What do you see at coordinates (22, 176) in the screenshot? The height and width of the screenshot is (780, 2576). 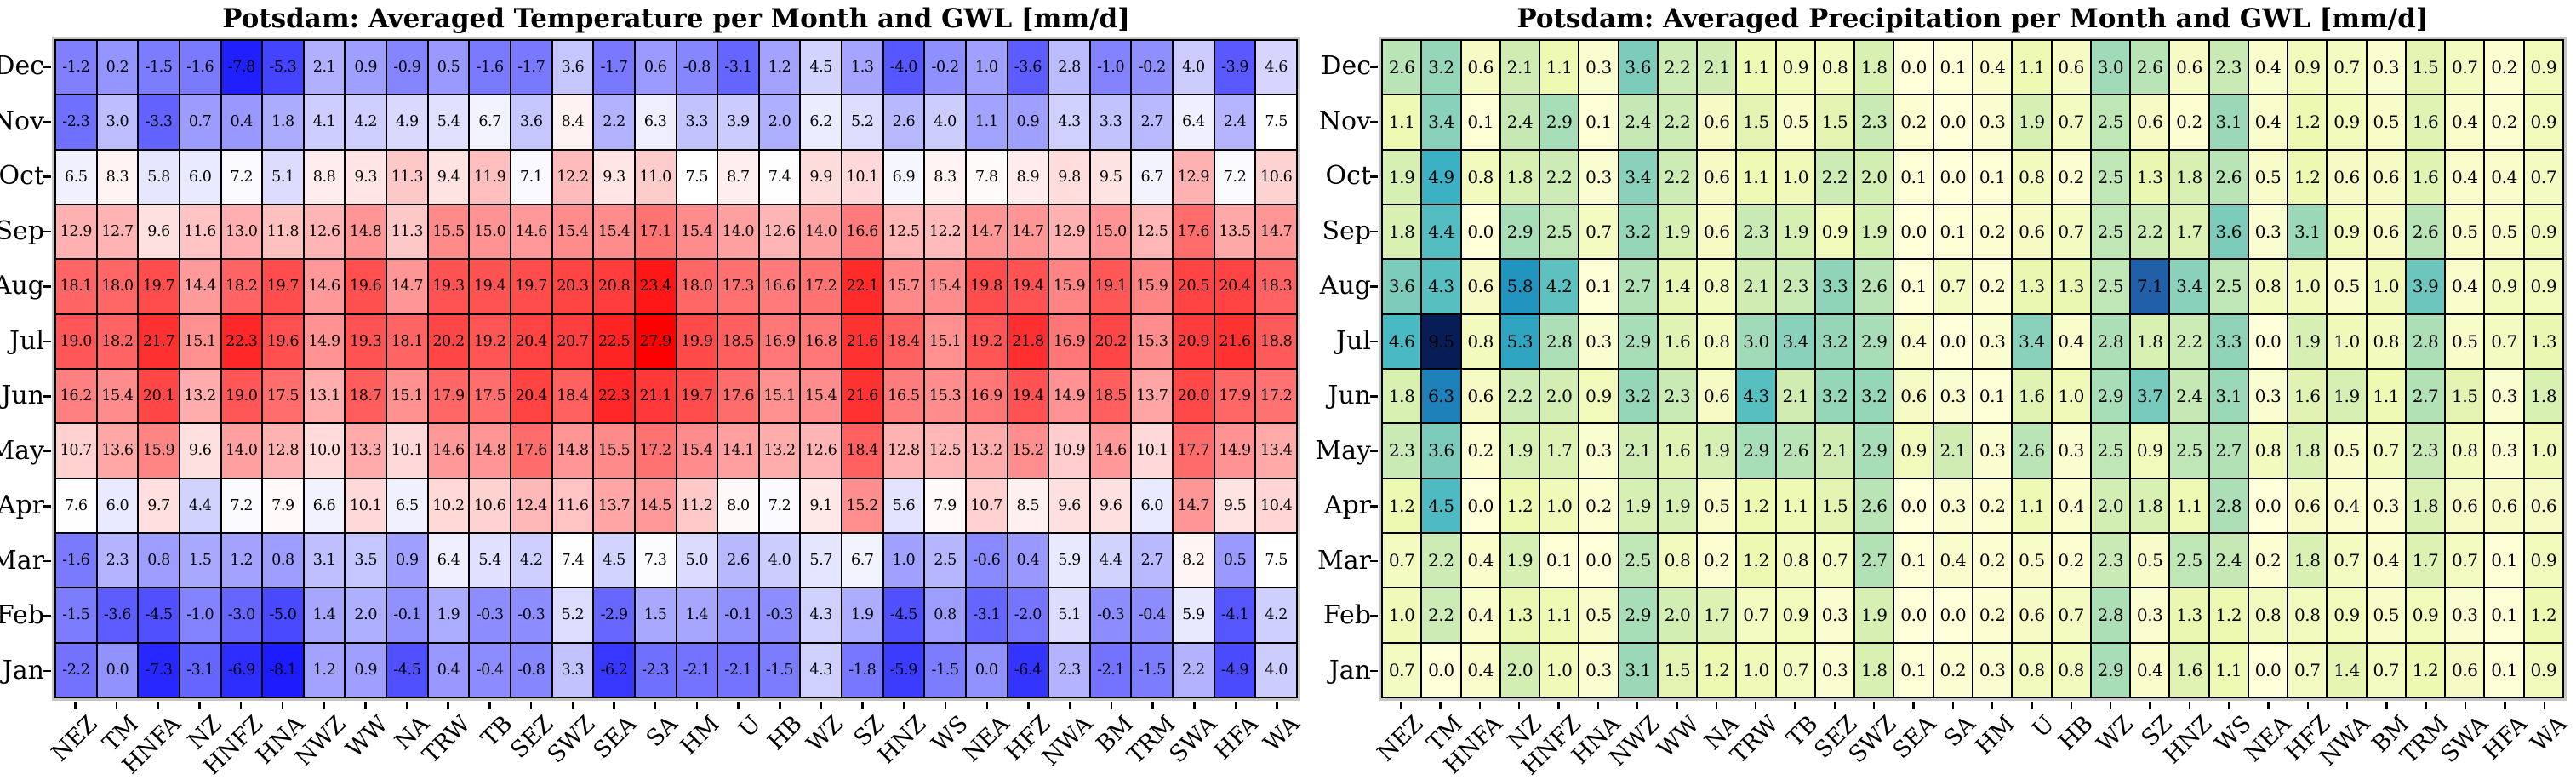 I see `month-label: Oct` at bounding box center [22, 176].